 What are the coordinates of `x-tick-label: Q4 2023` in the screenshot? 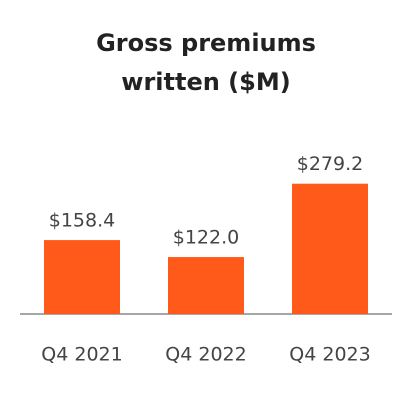 It's located at (329, 355).